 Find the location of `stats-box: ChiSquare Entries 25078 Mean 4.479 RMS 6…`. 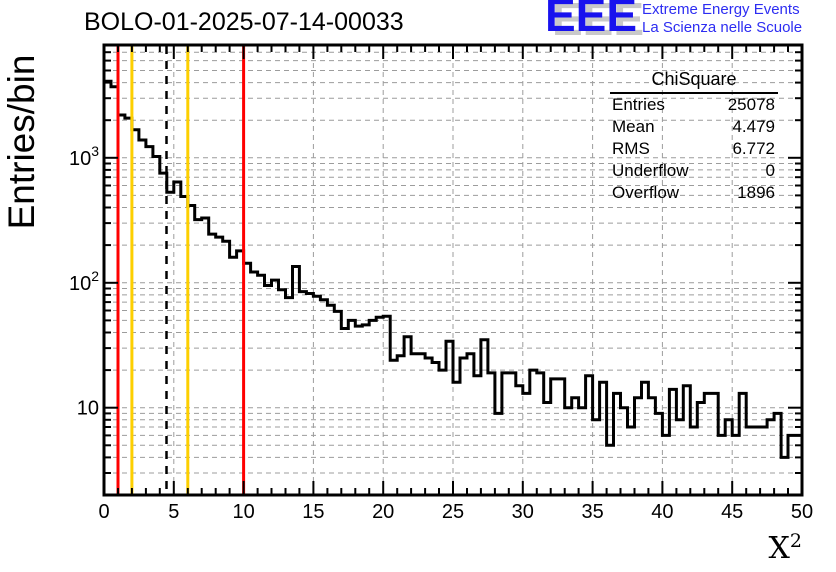

stats-box: ChiSquare Entries 25078 Mean 4.479 RMS 6… is located at coordinates (694, 135).